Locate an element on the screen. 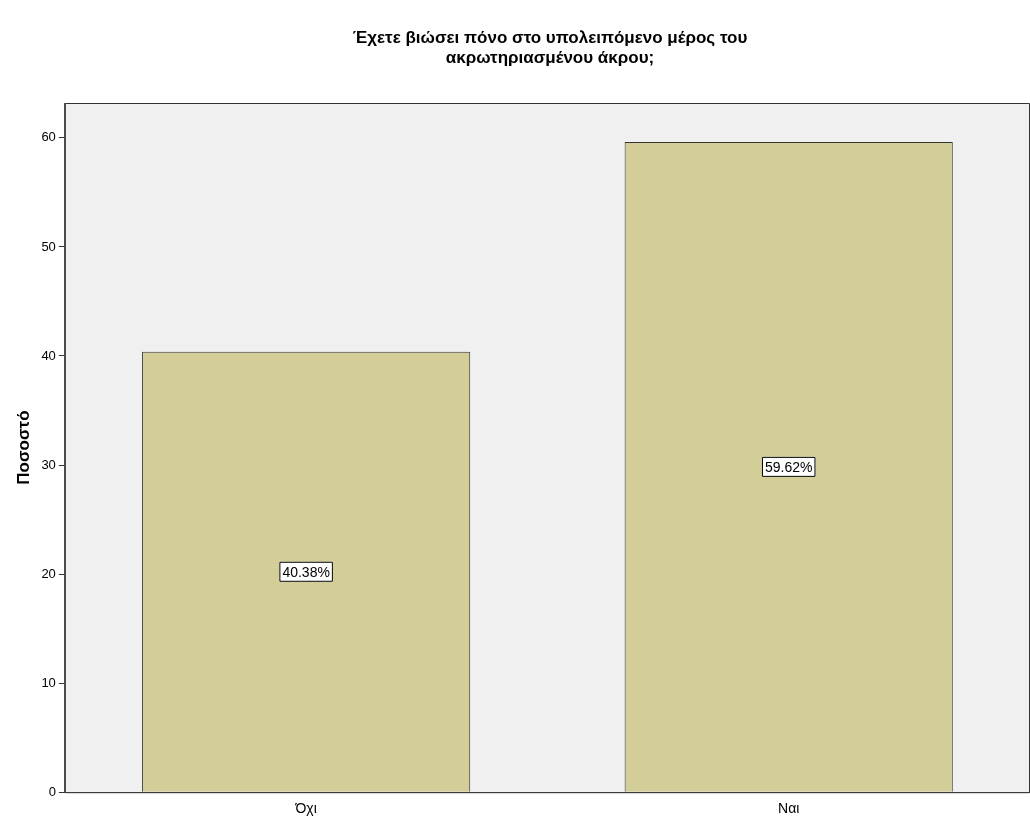 This screenshot has width=1030, height=829. x-tick-label: Όχι is located at coordinates (305, 808).